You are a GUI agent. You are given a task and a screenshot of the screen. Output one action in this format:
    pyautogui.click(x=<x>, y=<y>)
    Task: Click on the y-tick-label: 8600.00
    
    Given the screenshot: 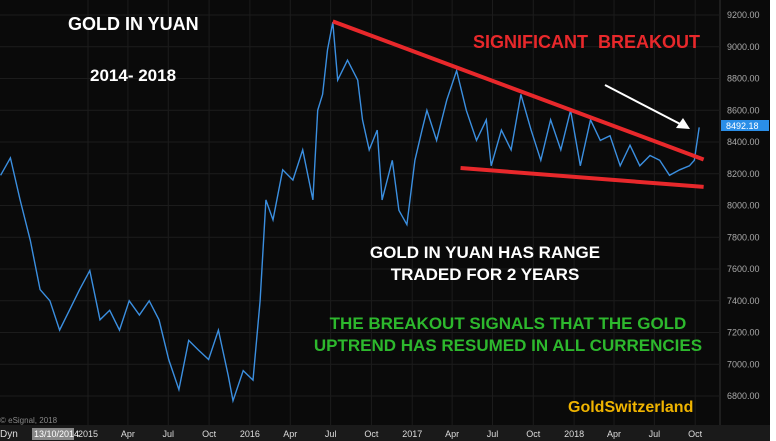 What is the action you would take?
    pyautogui.click(x=743, y=110)
    